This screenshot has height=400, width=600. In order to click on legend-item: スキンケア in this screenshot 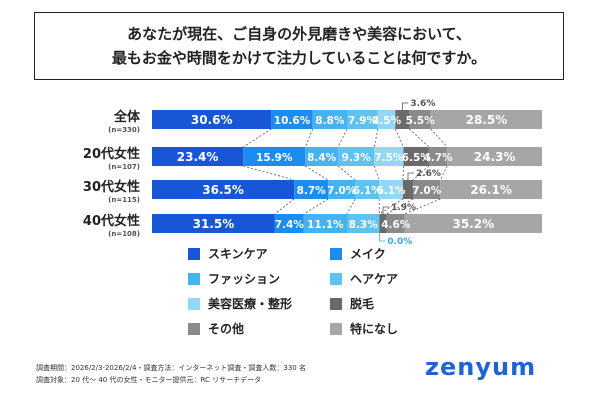, I will do `click(259, 253)`.